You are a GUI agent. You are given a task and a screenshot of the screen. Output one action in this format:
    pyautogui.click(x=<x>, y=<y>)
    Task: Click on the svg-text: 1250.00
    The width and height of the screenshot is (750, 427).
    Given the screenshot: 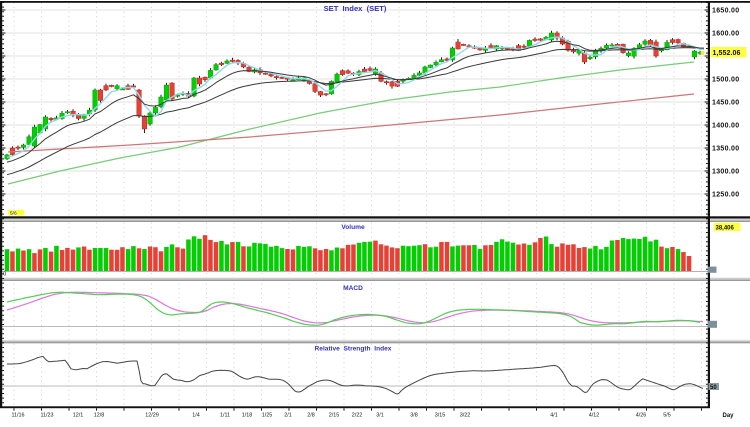 What is the action you would take?
    pyautogui.click(x=725, y=195)
    